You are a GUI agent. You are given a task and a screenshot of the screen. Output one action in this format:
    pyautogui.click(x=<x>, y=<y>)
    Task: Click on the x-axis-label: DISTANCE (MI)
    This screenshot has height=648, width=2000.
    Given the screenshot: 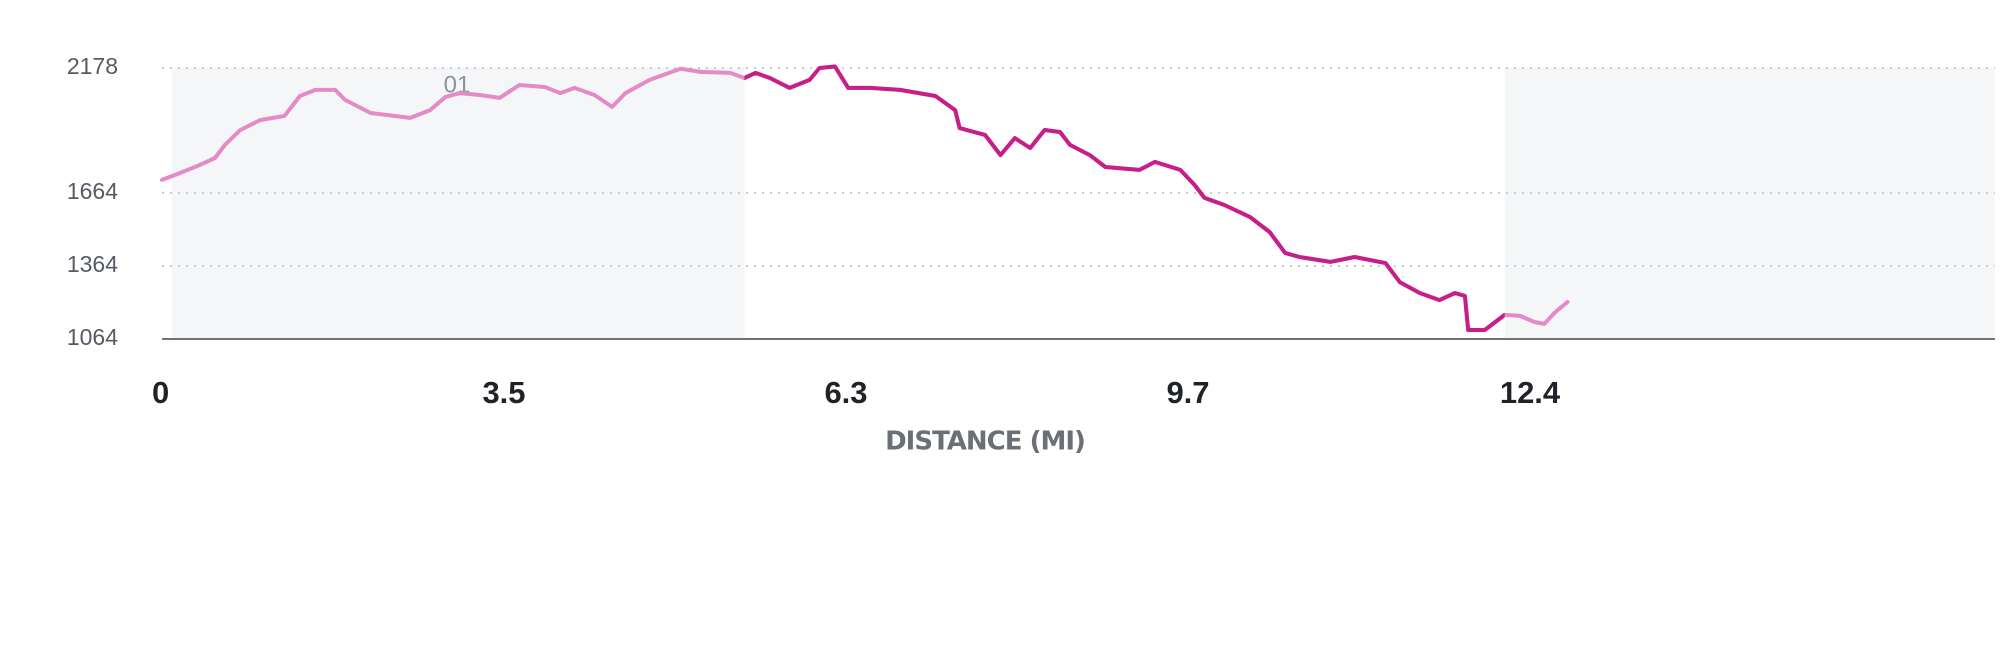 What is the action you would take?
    pyautogui.click(x=985, y=442)
    